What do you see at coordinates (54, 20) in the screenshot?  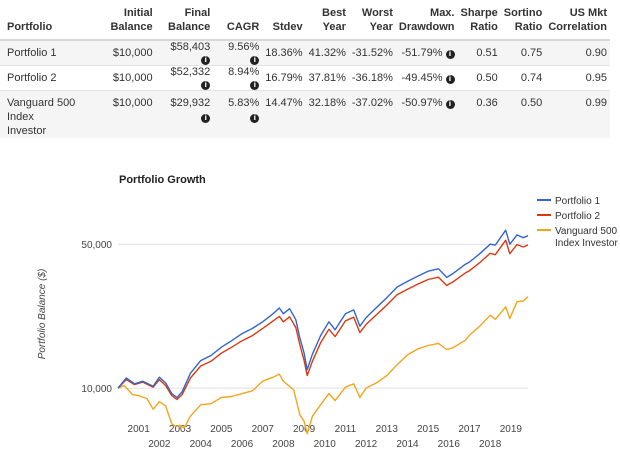 I see `col-header-portfolio: Portfolio` at bounding box center [54, 20].